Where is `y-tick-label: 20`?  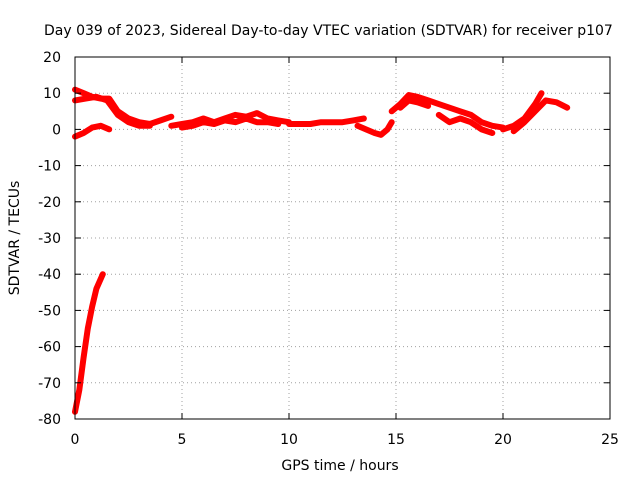 y-tick-label: 20 is located at coordinates (52, 58).